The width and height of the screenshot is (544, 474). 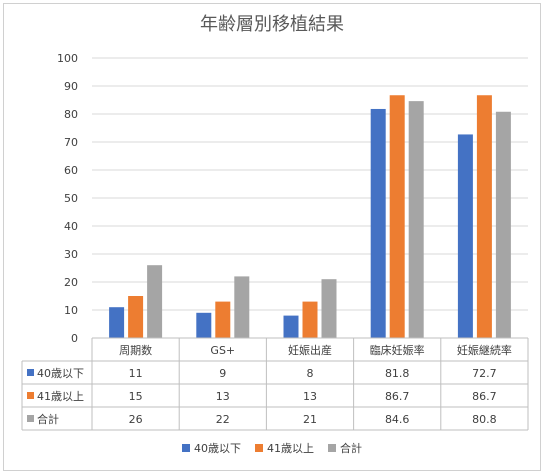 What do you see at coordinates (397, 373) in the screenshot?
I see `table-value-0-3: 81.8` at bounding box center [397, 373].